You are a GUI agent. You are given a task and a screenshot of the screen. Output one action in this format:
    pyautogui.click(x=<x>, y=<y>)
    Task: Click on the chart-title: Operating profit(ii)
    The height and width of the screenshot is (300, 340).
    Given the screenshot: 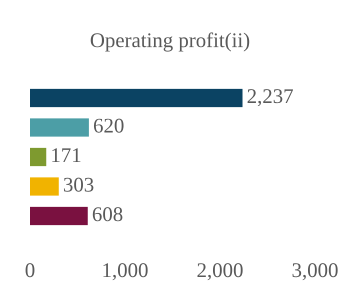 What is the action you would take?
    pyautogui.click(x=170, y=42)
    